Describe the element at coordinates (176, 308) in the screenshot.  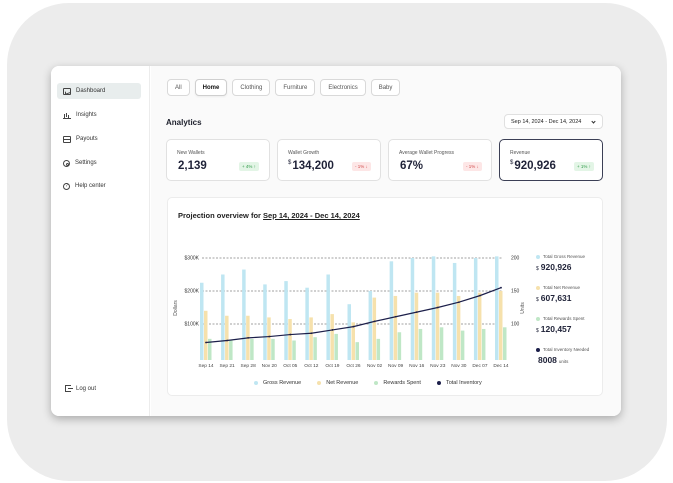
I see `y-axis-label: Dollars` at that location.